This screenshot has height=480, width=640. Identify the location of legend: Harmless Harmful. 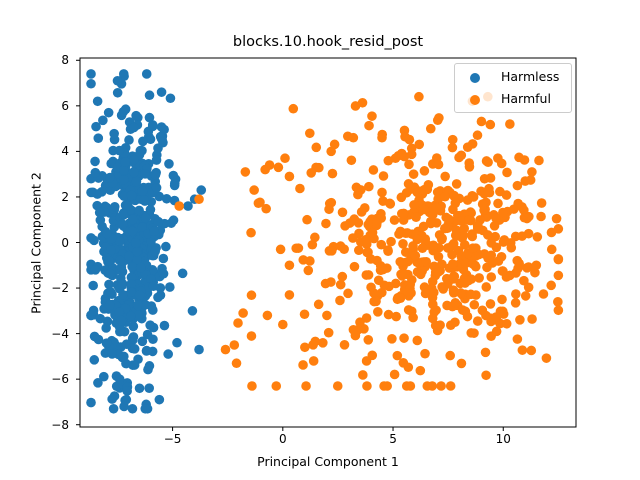
(513, 88).